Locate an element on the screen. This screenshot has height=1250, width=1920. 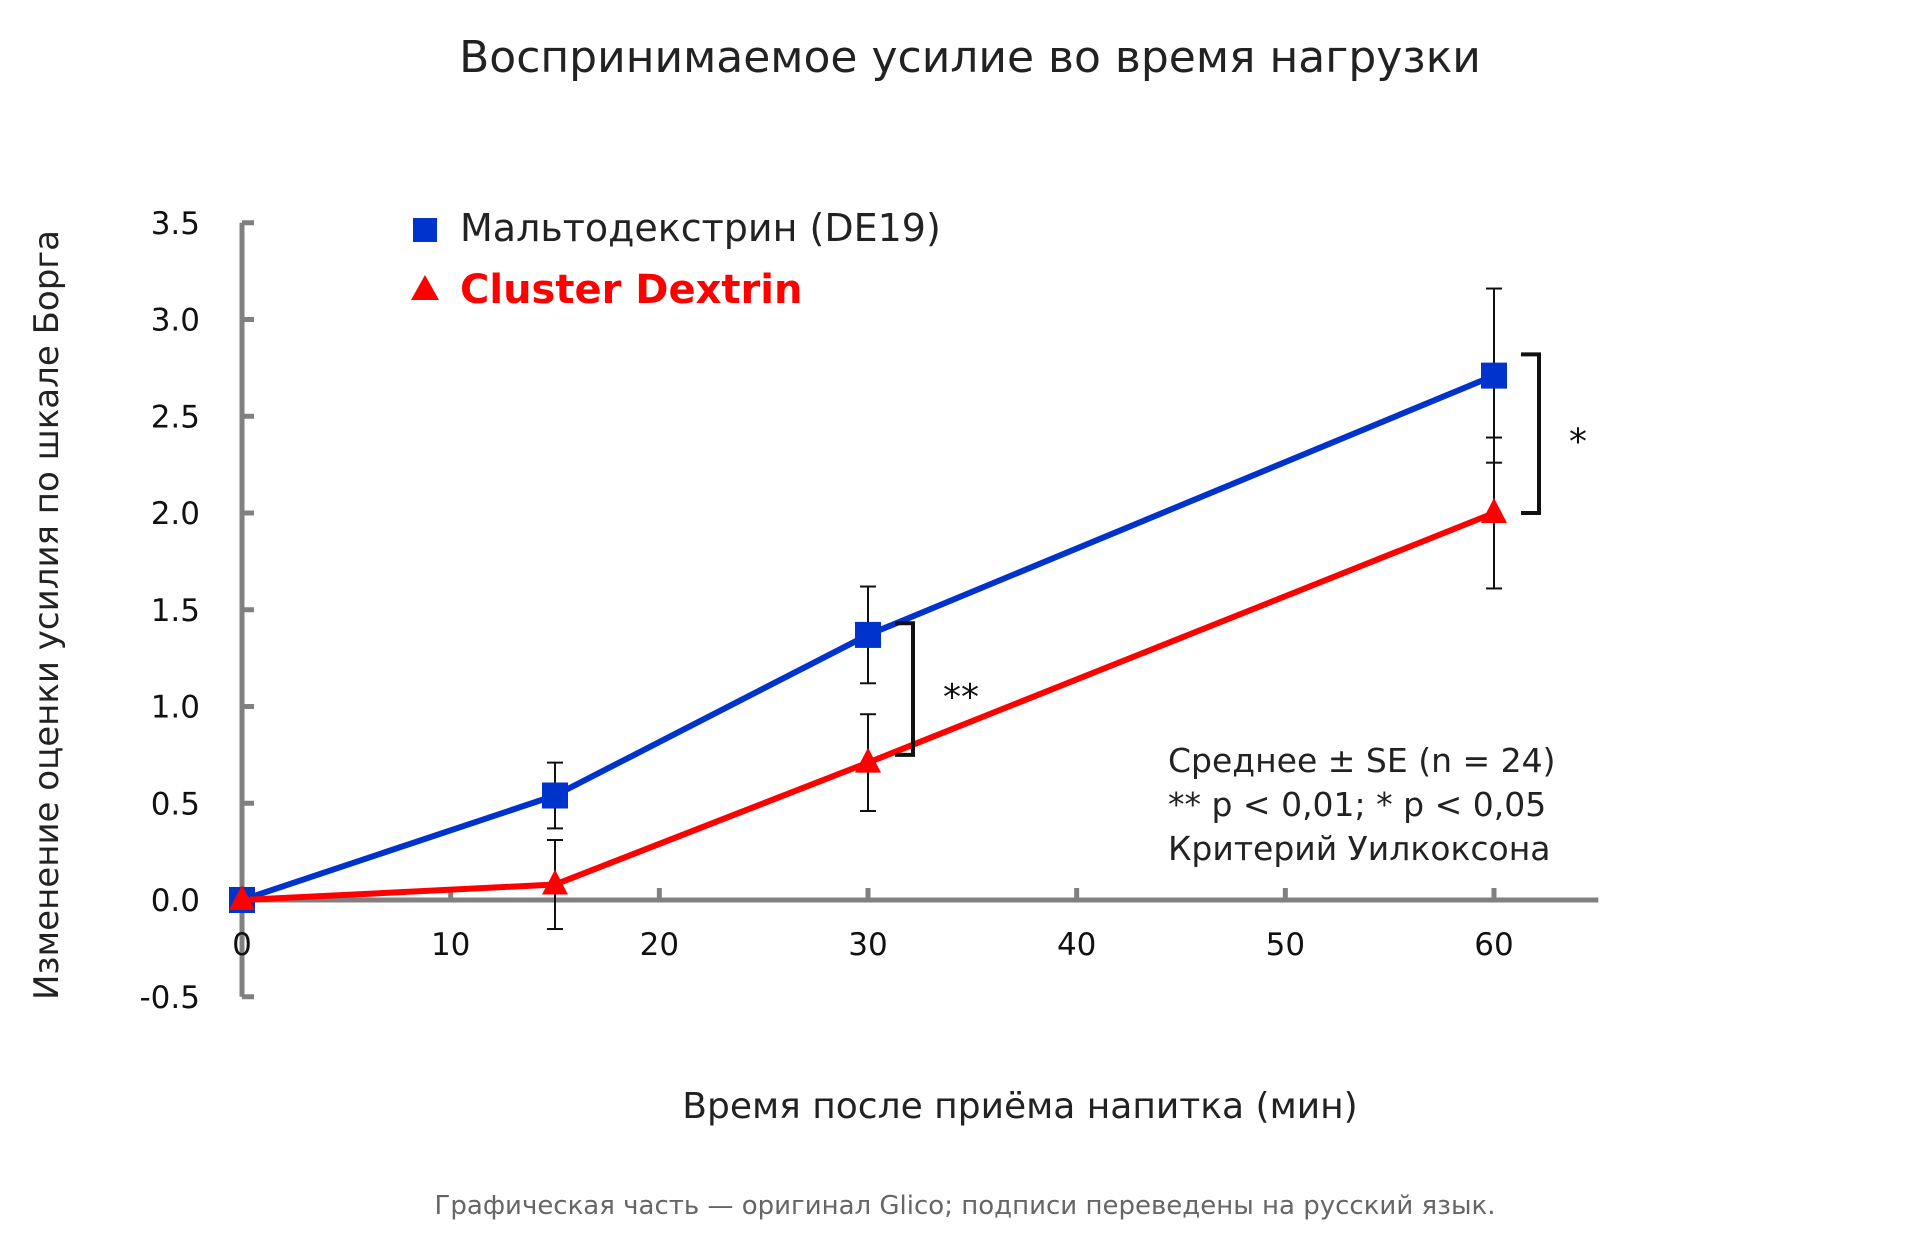
significance-label: * is located at coordinates (1578, 442).